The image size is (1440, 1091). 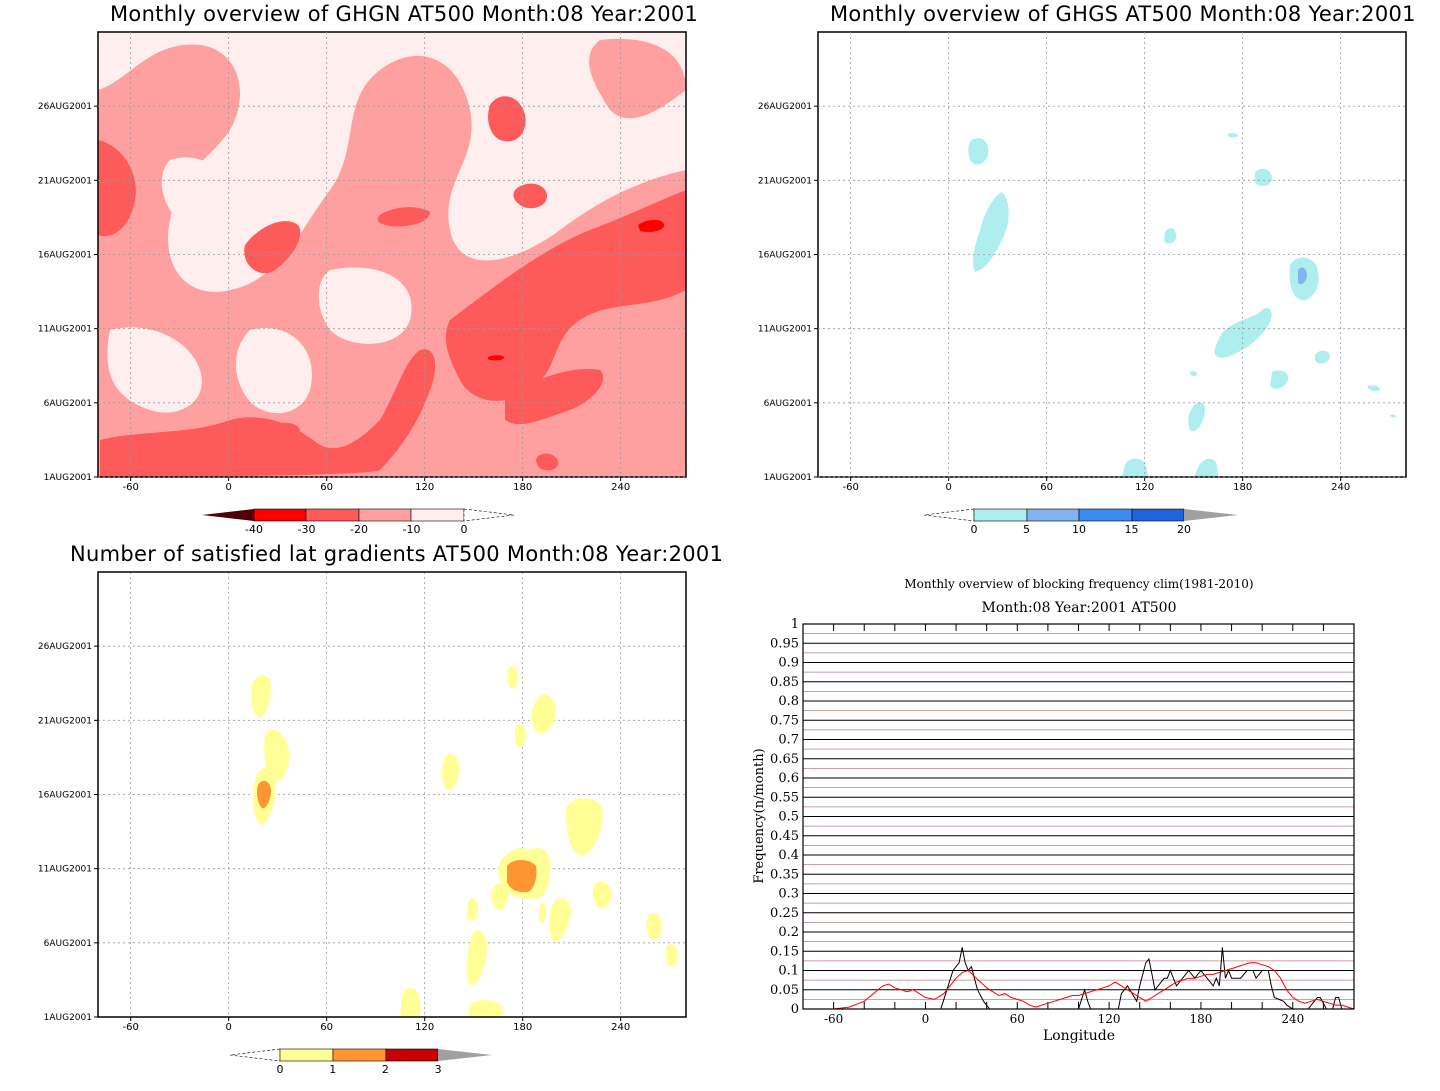 What do you see at coordinates (1079, 529) in the screenshot?
I see `colorbar-tick-label: 10` at bounding box center [1079, 529].